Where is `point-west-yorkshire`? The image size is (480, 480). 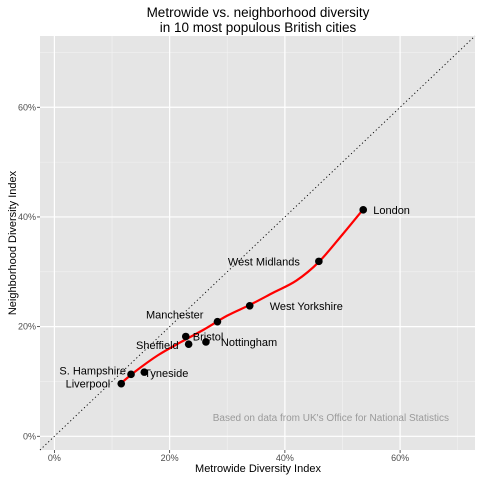
point-west-yorkshire is located at coordinates (249, 305).